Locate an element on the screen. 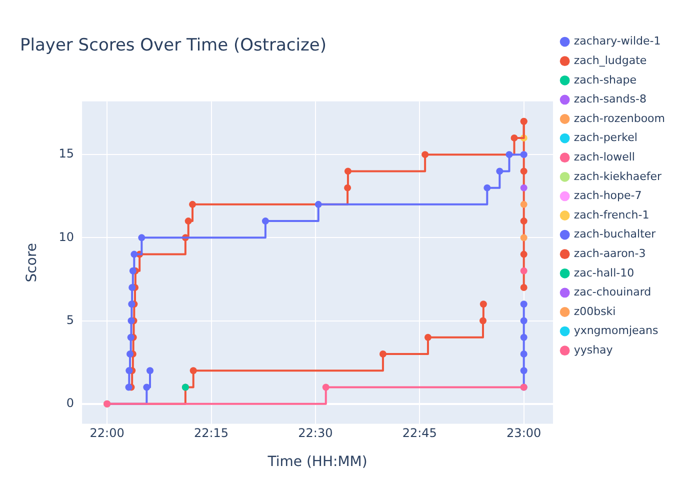 The image size is (700, 500). legend-label: zach-lowell is located at coordinates (604, 157).